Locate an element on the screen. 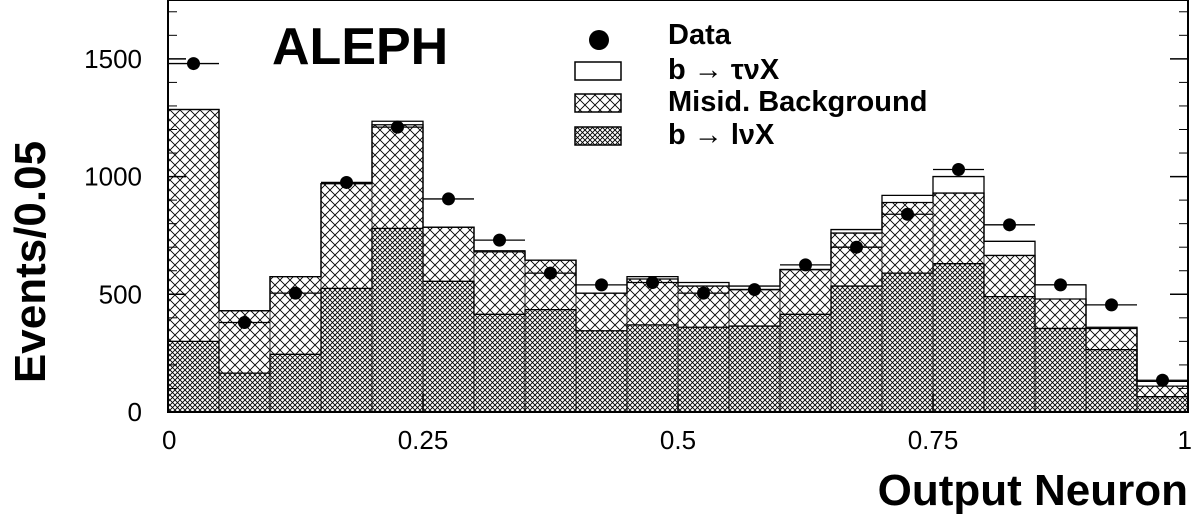  legend-swatch-misid-background is located at coordinates (598, 103).